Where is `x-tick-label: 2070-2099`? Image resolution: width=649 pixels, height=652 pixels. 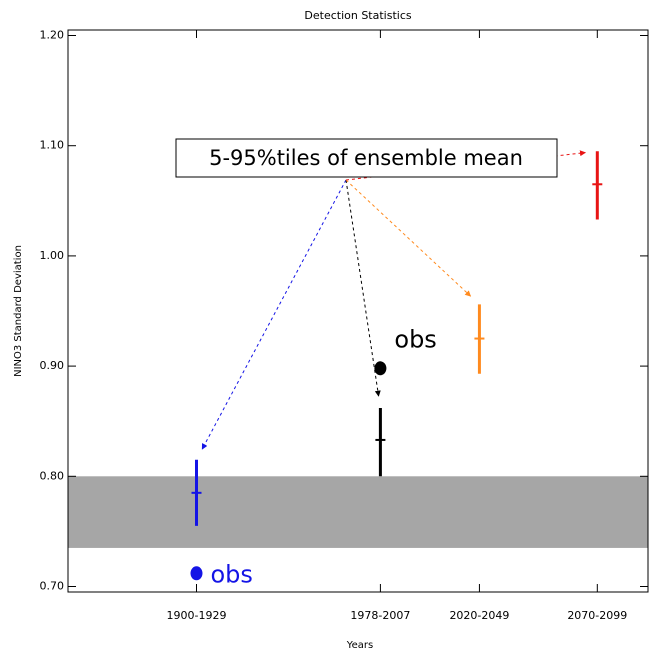
x-tick-label: 2070-2099 is located at coordinates (597, 615).